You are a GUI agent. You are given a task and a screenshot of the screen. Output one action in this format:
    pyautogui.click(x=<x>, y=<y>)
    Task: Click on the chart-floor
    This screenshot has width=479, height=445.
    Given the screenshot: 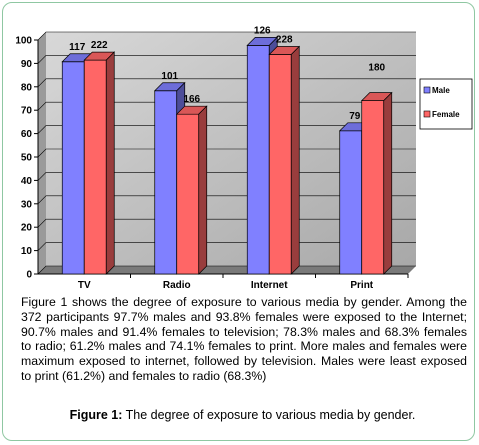 What is the action you would take?
    pyautogui.click(x=227, y=270)
    